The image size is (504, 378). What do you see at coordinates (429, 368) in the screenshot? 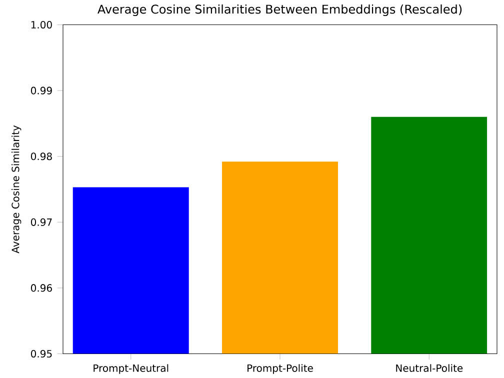
I see `x-tick-label: Neutral-Polite` at bounding box center [429, 368].